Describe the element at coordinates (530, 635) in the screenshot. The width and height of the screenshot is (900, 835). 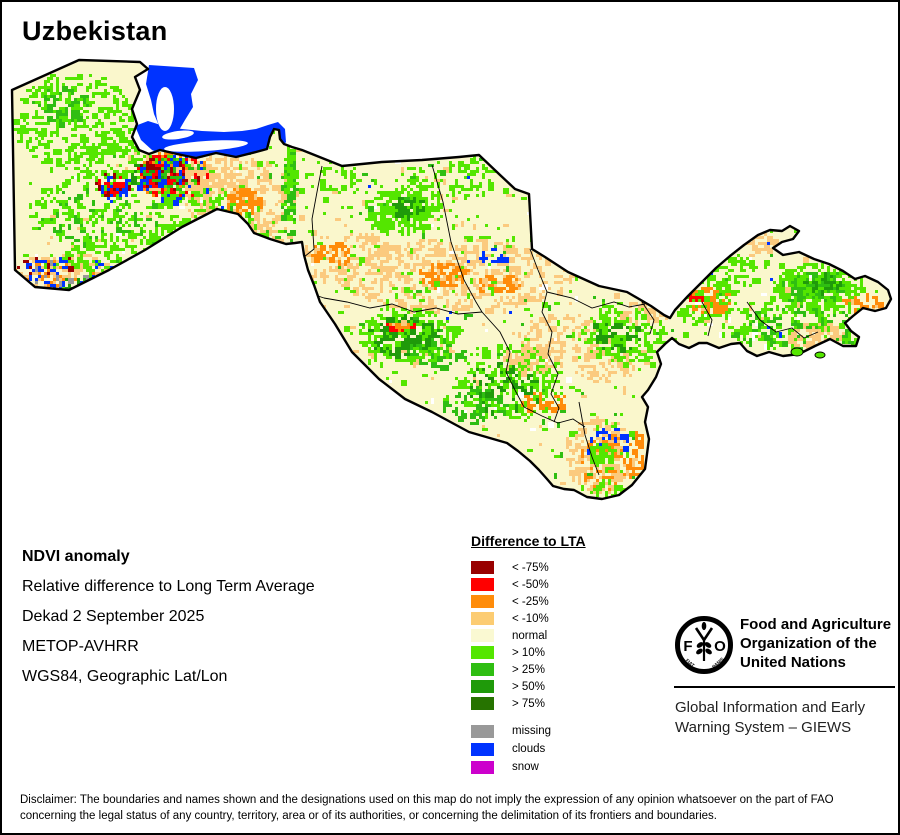
I see `legend-label: normal` at that location.